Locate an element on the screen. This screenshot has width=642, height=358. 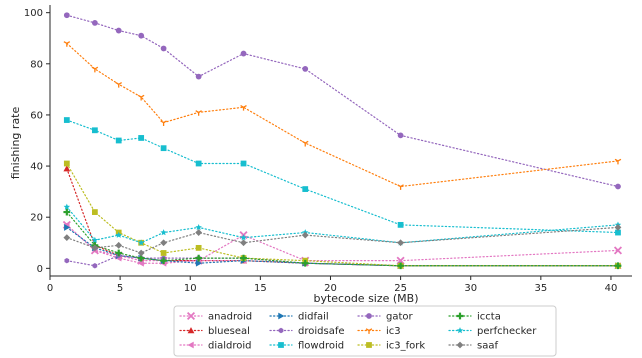
legend-item: gator is located at coordinates (385, 317).